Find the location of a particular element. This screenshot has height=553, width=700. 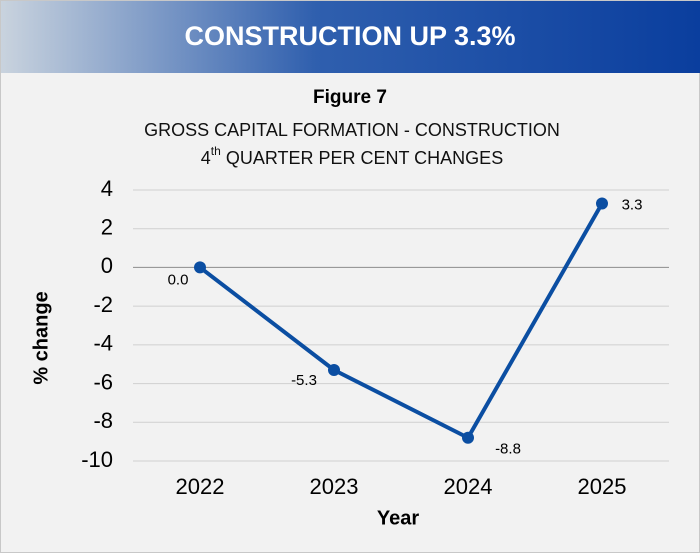

data-label: -5.3 is located at coordinates (304, 380).